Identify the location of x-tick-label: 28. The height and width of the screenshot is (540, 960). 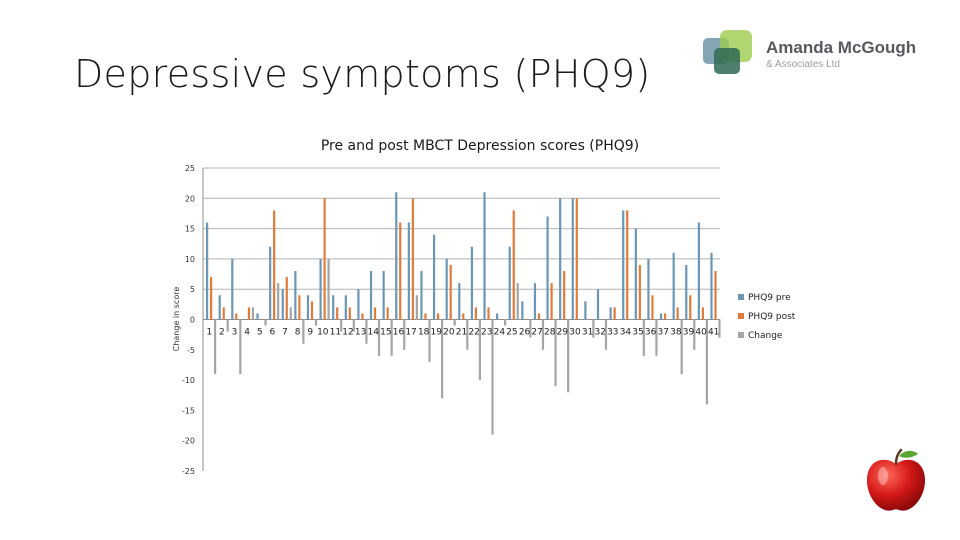
(550, 333).